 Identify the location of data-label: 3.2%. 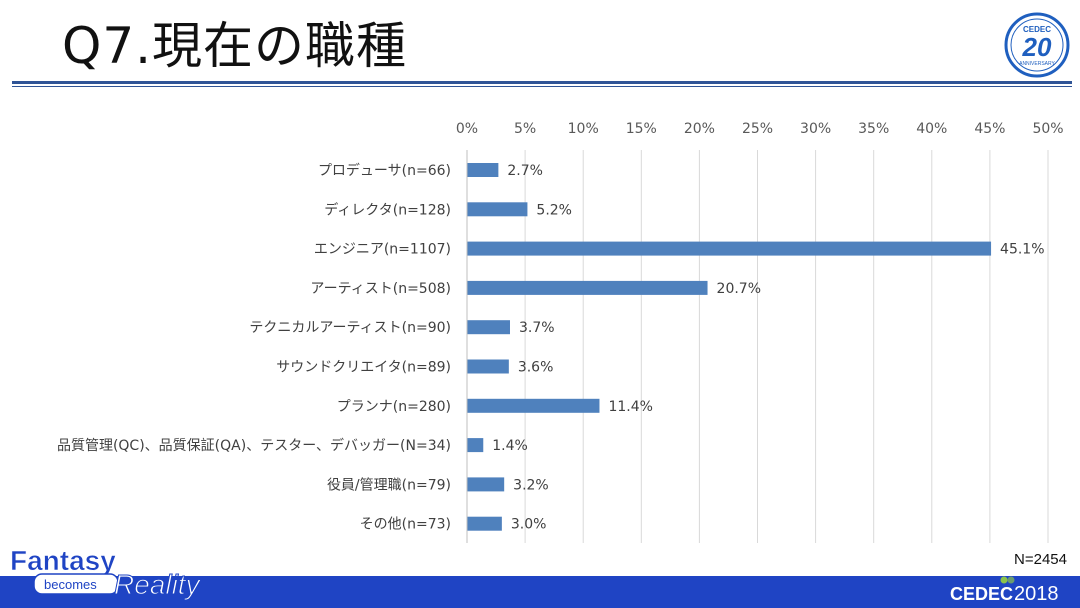
(531, 485).